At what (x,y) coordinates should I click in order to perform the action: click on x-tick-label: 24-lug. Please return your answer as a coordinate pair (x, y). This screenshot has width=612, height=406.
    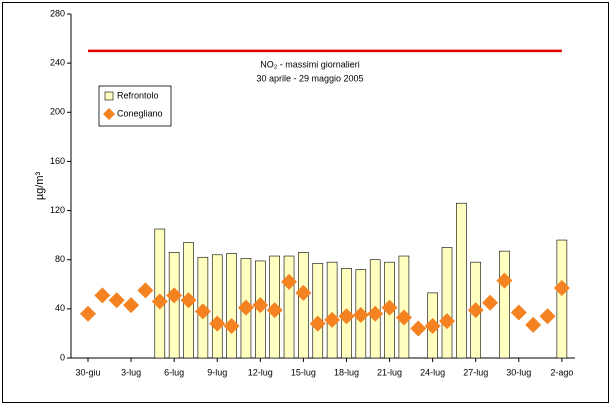
    Looking at the image, I should click on (432, 372).